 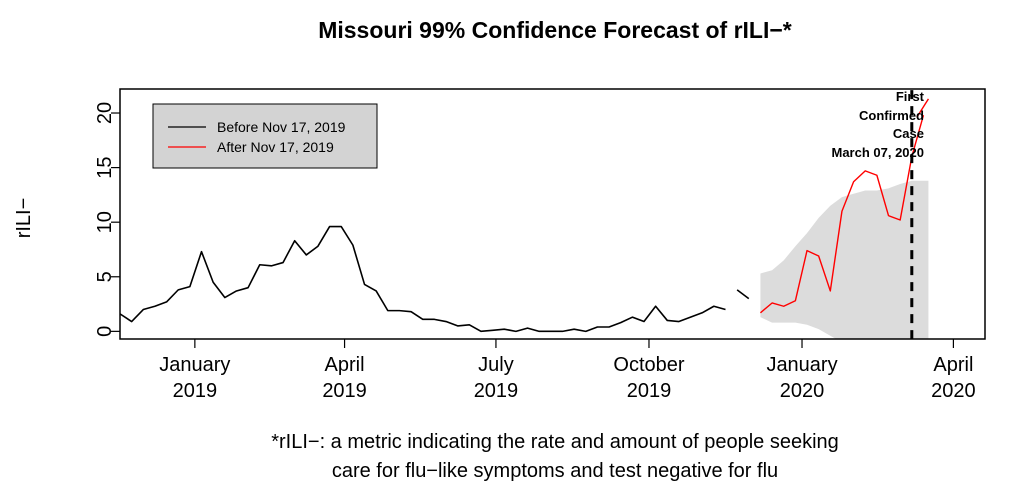 I want to click on x-tick-label-year-3: 2019, so click(x=649, y=391).